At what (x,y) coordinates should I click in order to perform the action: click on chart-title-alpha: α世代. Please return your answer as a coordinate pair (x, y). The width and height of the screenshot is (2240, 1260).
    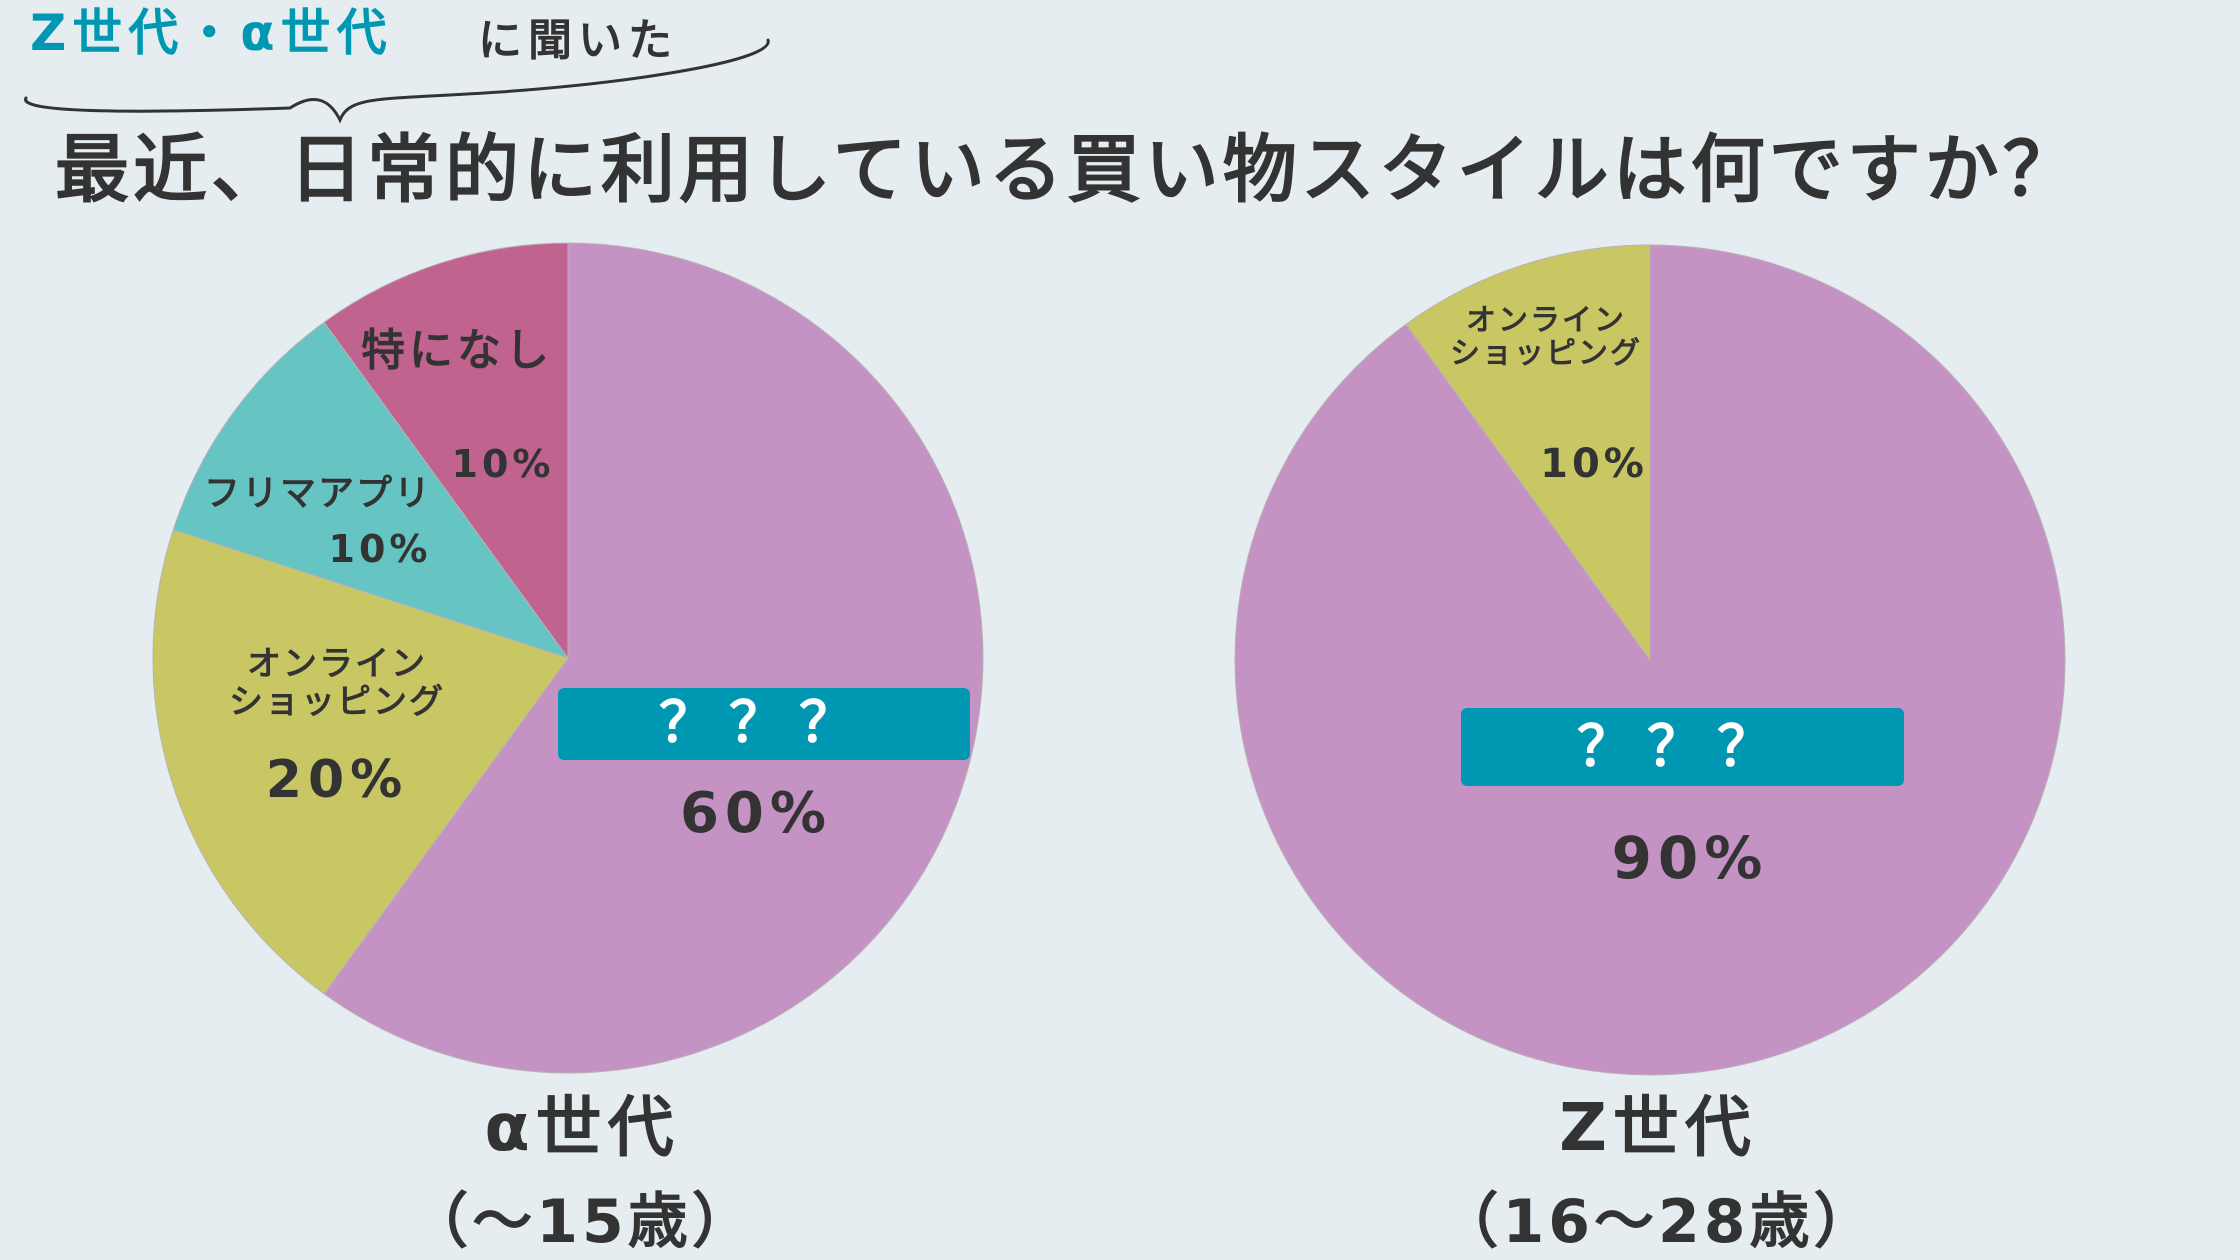
    Looking at the image, I should click on (581, 1127).